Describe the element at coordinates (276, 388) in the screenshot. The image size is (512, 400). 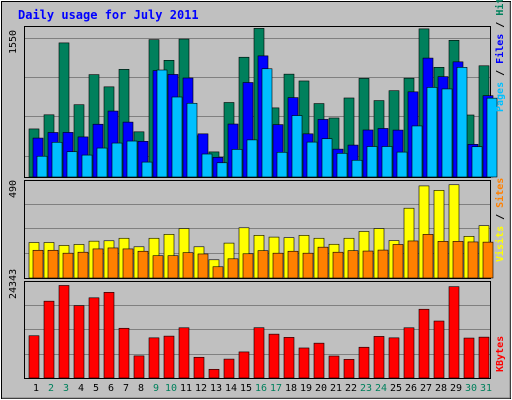
I see `day-tick-label: 17` at that location.